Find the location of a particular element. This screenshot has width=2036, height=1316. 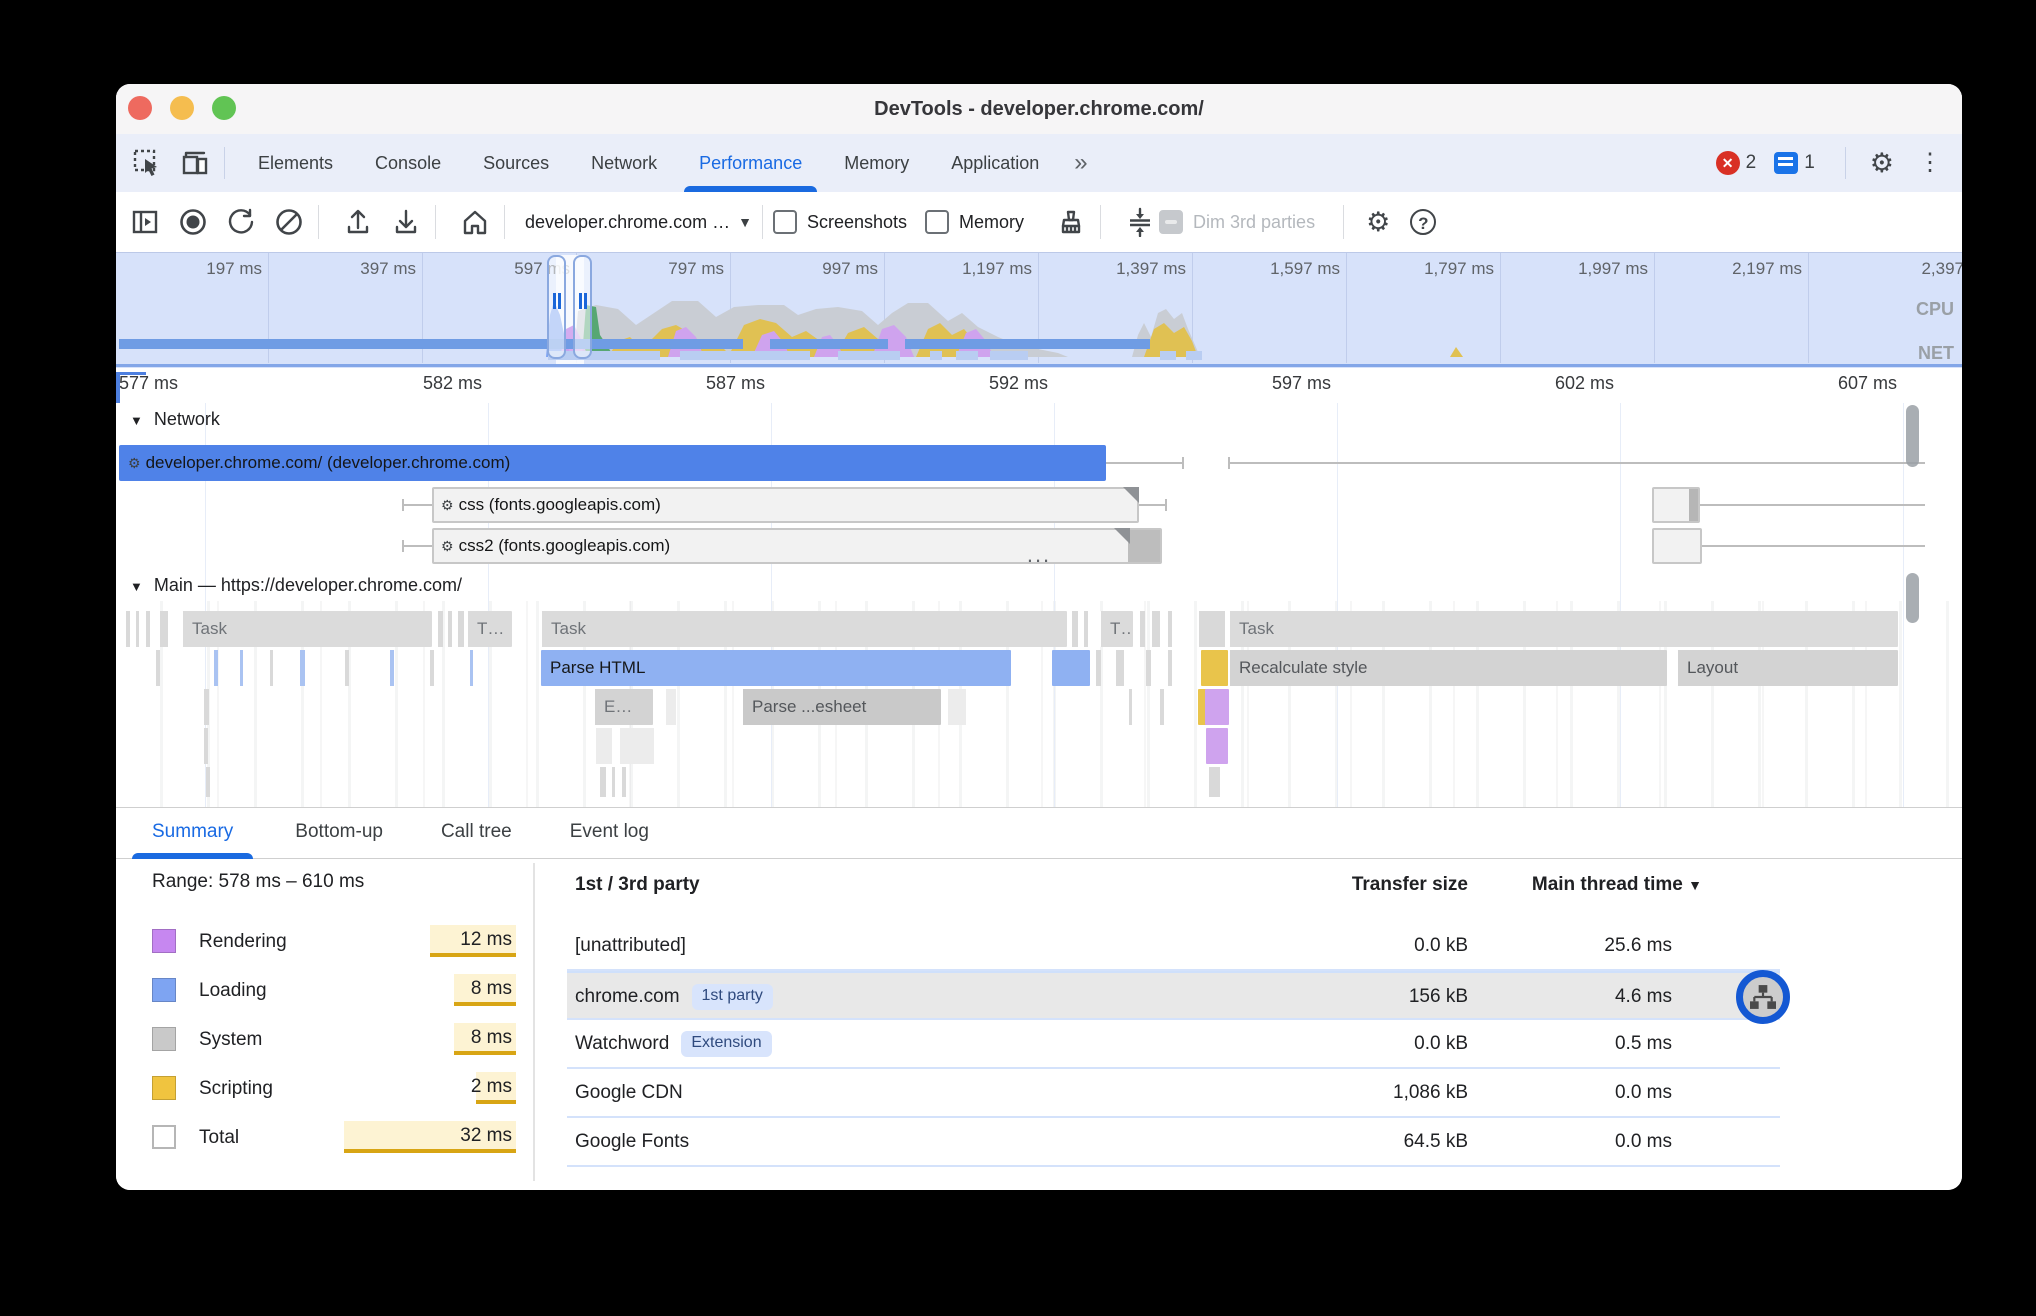

ruler-tick: 597 ms is located at coordinates (1301, 383).